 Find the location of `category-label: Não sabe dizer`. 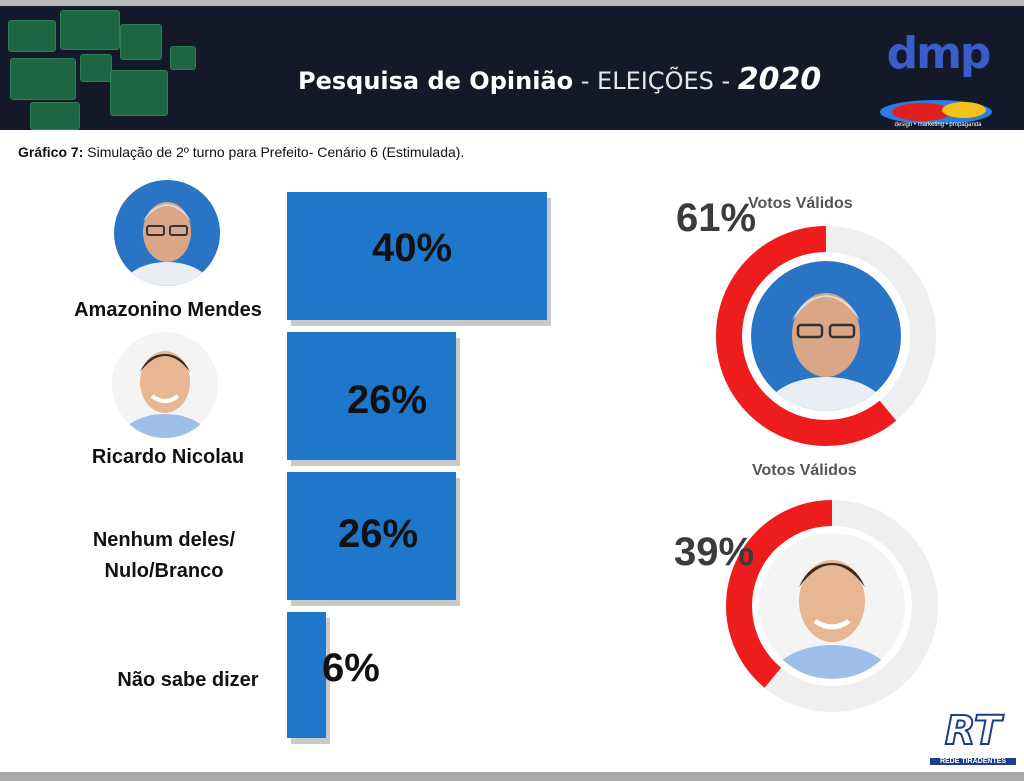

category-label: Não sabe dizer is located at coordinates (188, 680).